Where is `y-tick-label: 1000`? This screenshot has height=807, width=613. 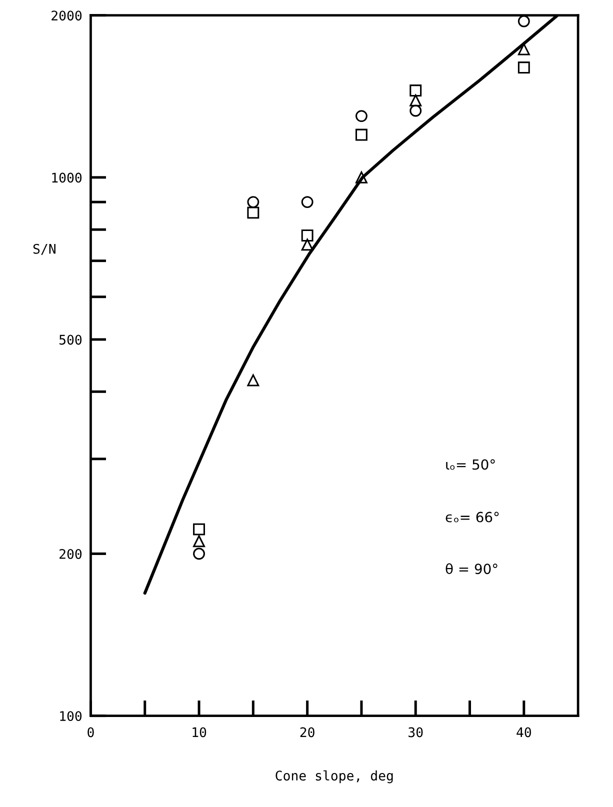 y-tick-label: 1000 is located at coordinates (67, 177).